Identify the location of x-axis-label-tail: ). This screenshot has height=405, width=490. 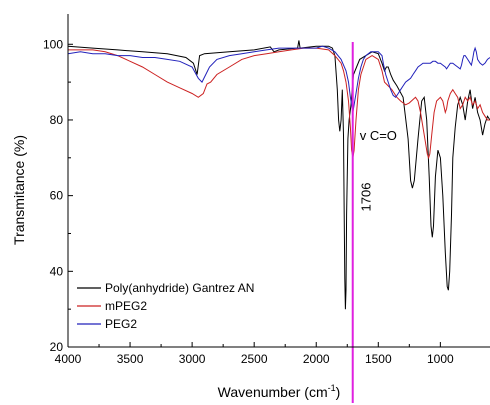
(338, 392).